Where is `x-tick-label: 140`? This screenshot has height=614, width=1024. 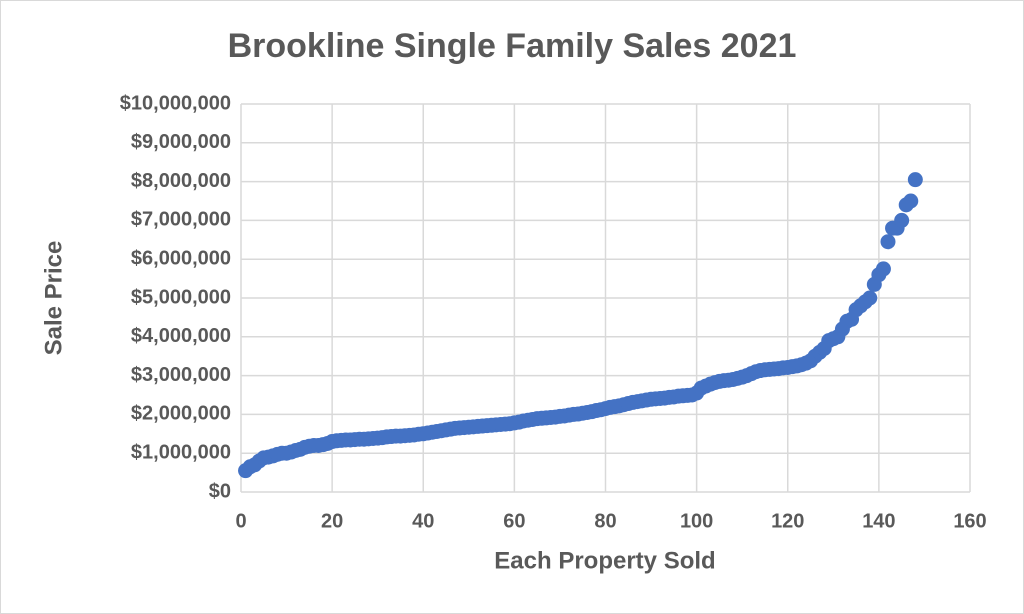 x-tick-label: 140 is located at coordinates (878, 521).